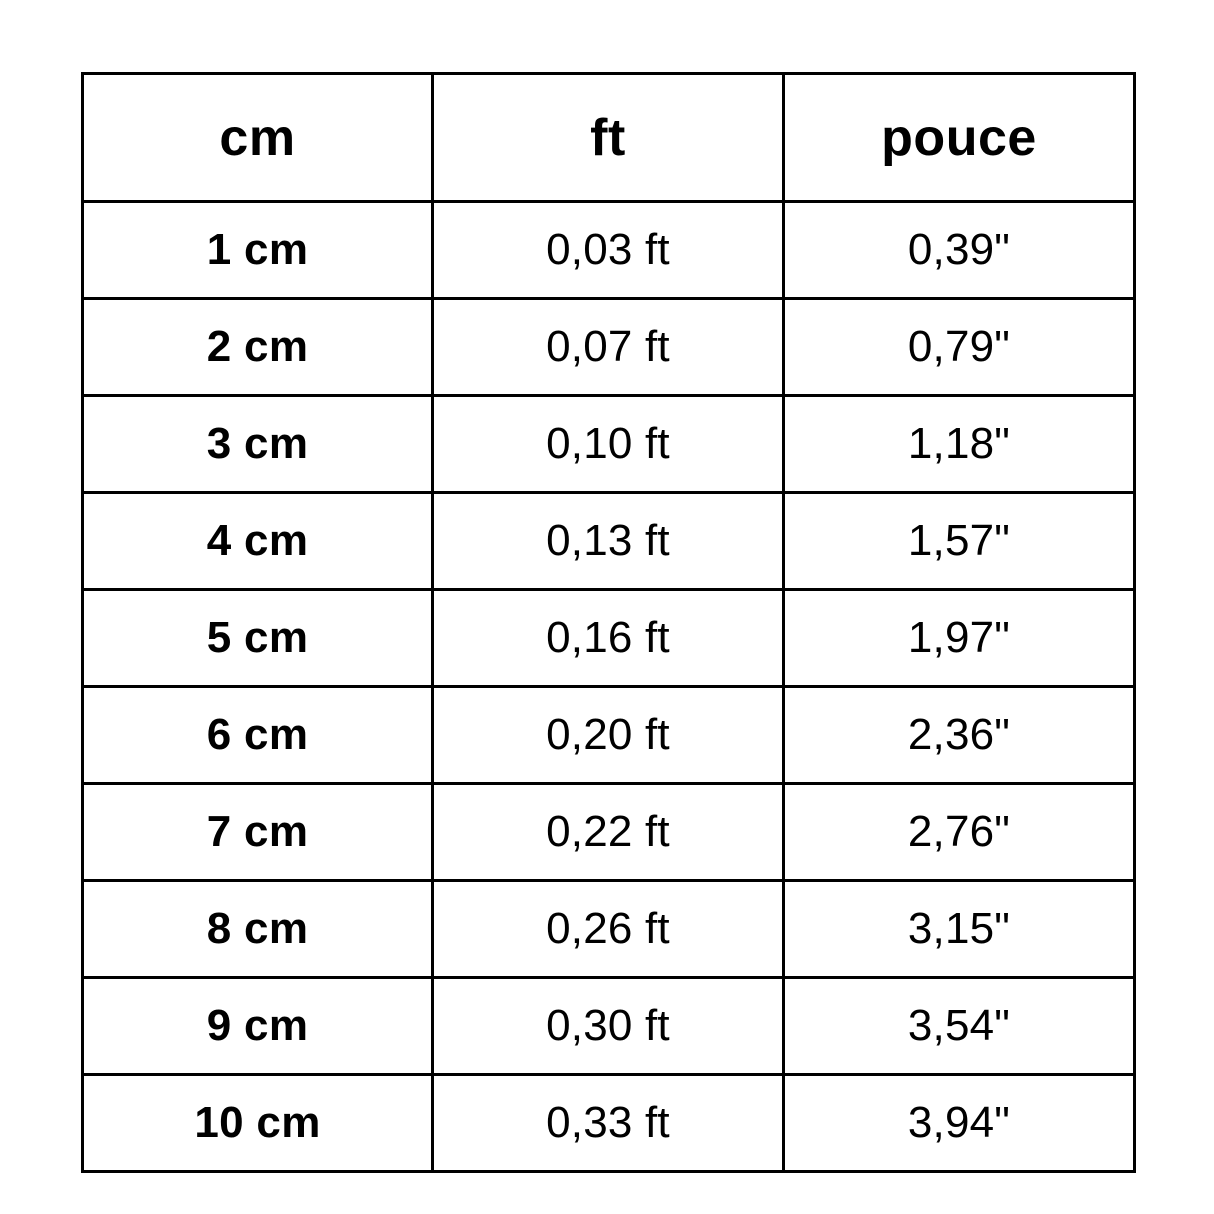 This screenshot has width=1214, height=1214. I want to click on table-row: 9 cm 0,30 ft 3,54", so click(608, 1026).